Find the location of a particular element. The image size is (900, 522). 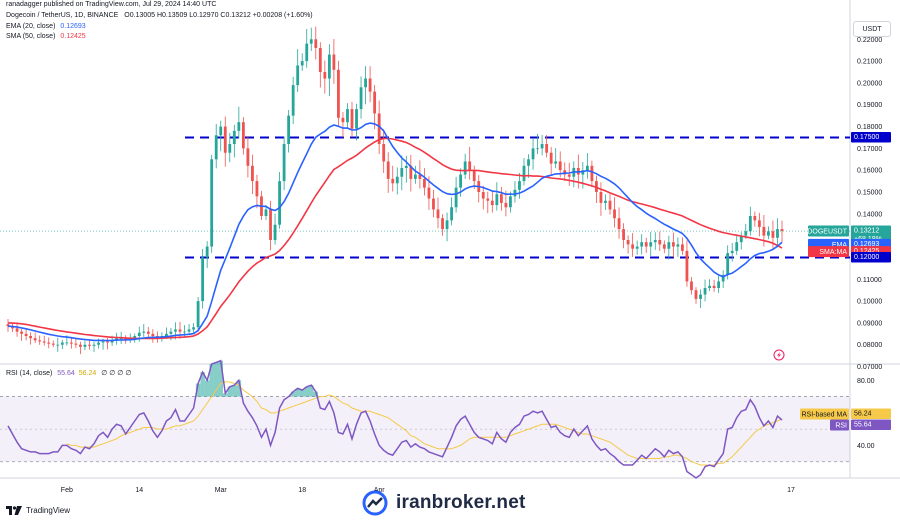

price-tick-label: 0.07000 is located at coordinates (869, 367).